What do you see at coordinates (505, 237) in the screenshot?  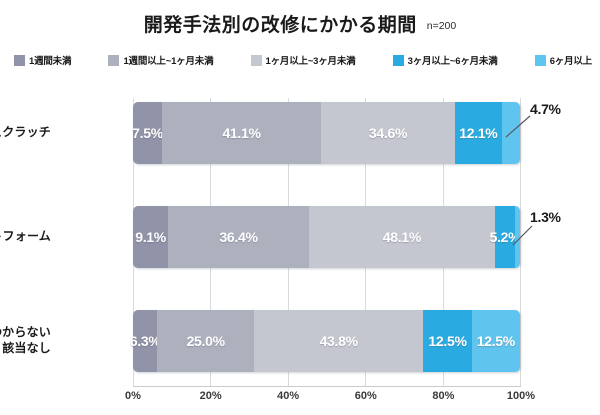 I see `bar-segment-1-3: 5.2%` at bounding box center [505, 237].